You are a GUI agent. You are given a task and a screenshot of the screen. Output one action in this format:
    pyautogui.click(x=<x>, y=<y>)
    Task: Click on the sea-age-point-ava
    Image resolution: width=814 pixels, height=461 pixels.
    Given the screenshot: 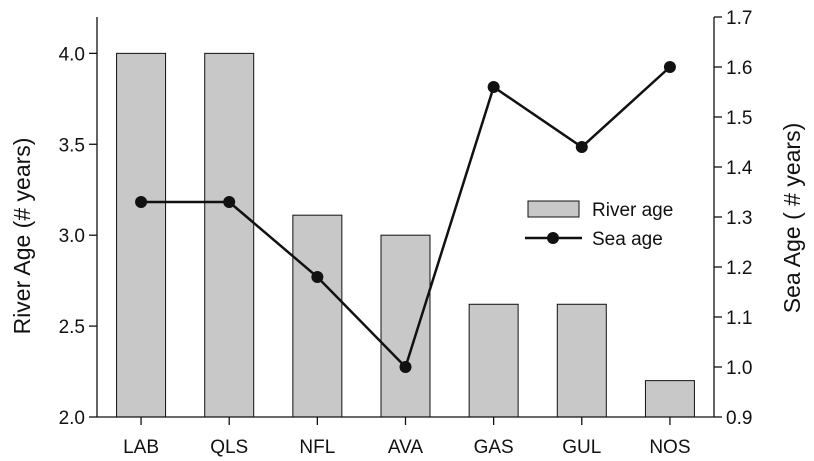 What is the action you would take?
    pyautogui.click(x=405, y=367)
    